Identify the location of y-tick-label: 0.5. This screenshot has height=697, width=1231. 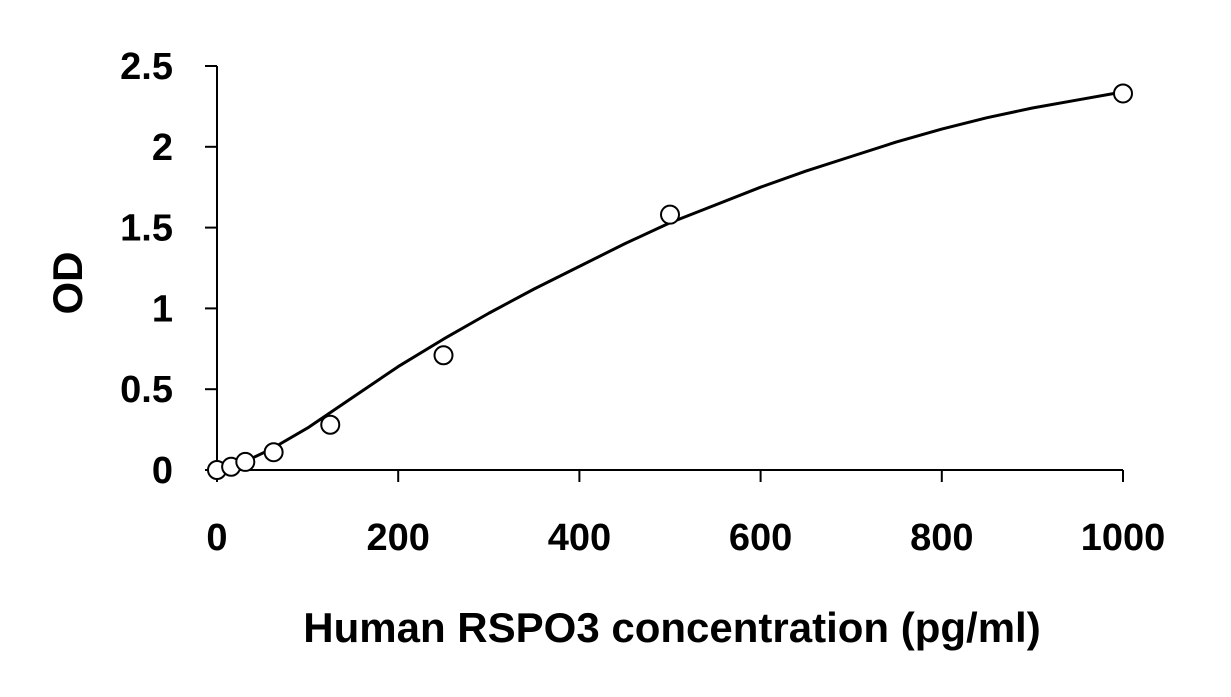
(146, 390).